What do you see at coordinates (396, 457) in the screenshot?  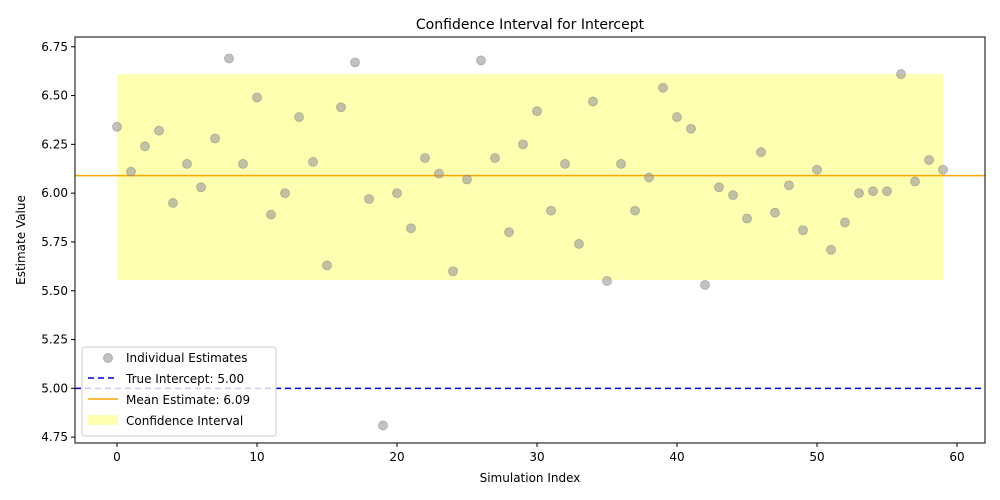 I see `x-tick-label: 20` at bounding box center [396, 457].